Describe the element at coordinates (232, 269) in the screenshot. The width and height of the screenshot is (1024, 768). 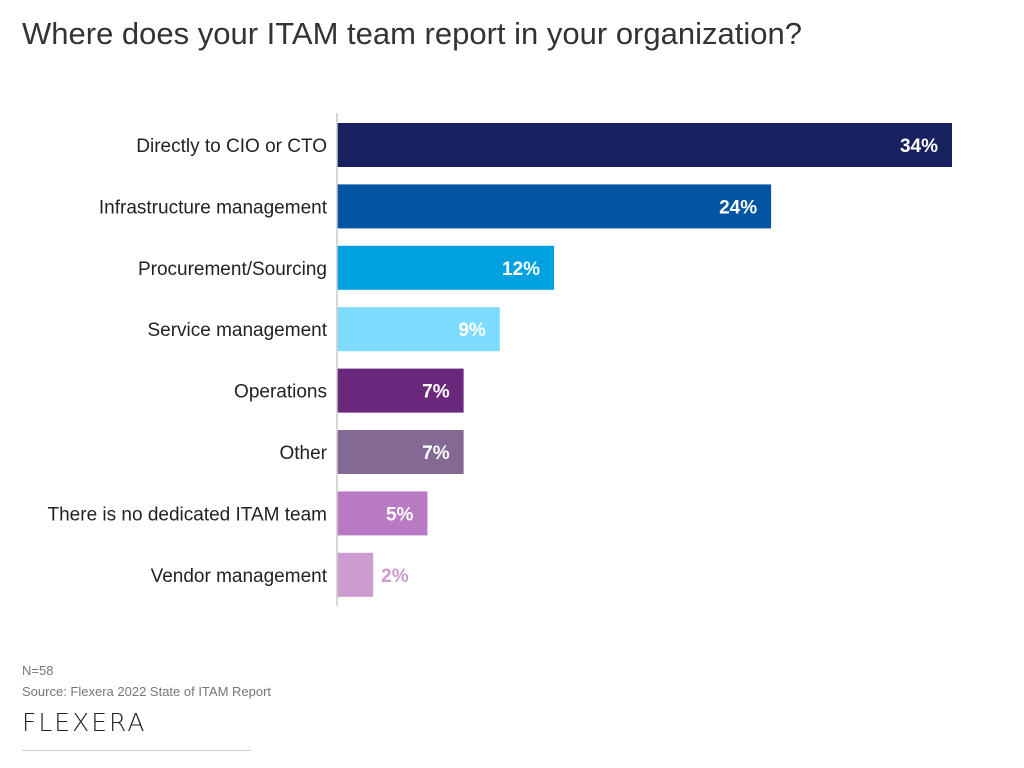
I see `category-label: Procurement/Sourcing` at that location.